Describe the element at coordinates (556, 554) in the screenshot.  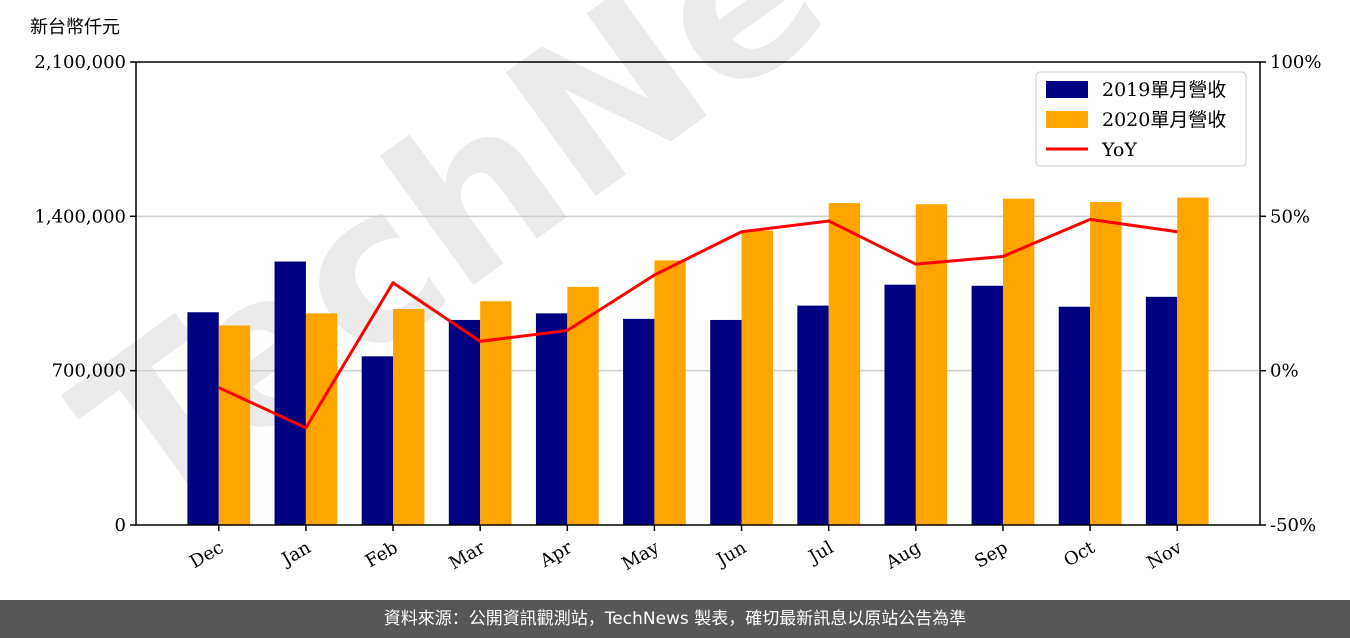
I see `x-tick-label-apr: Apr` at that location.